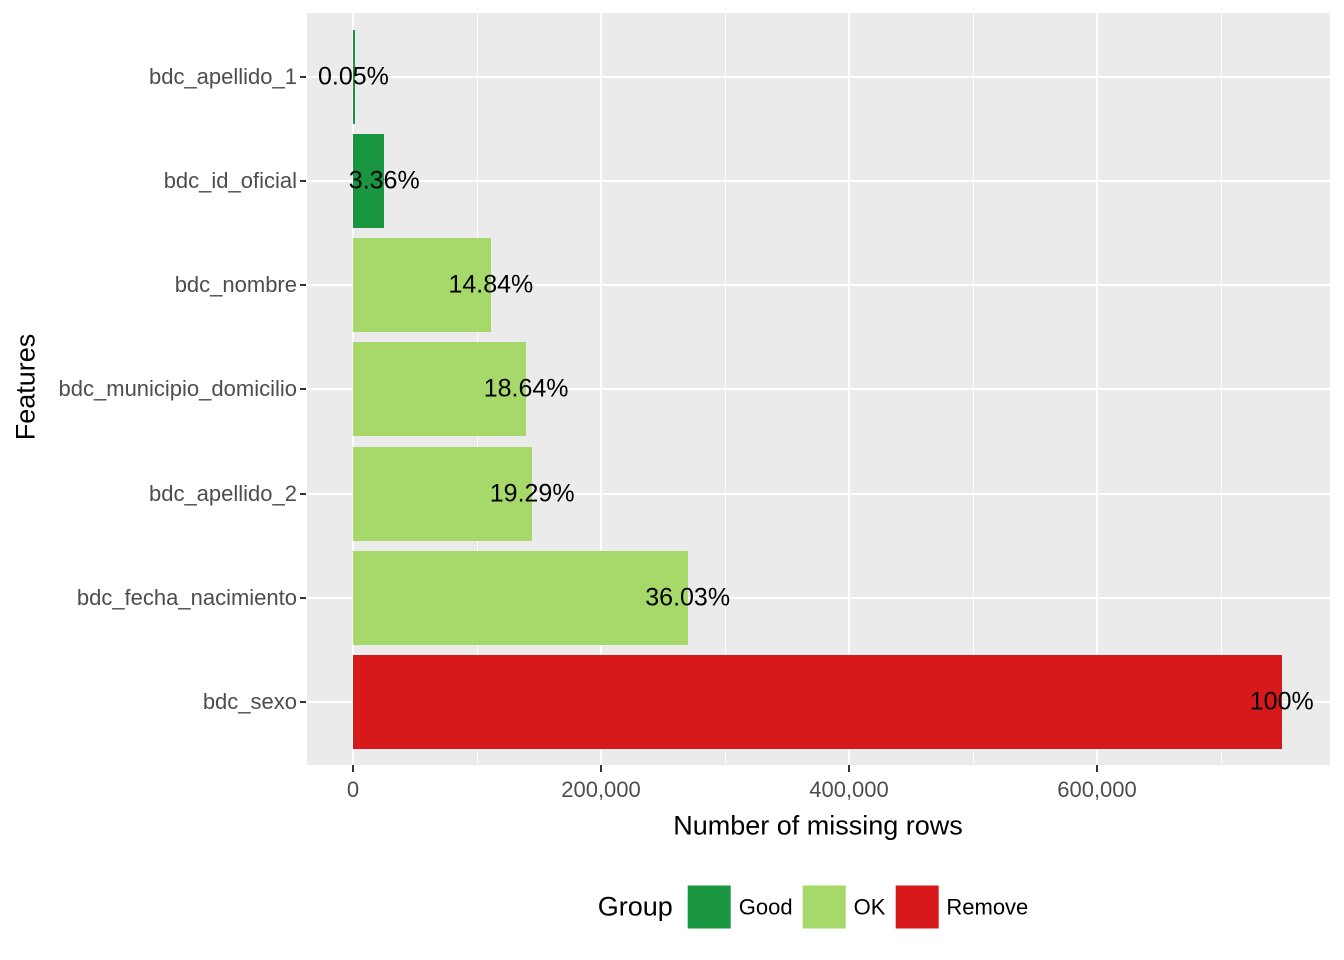 The image size is (1344, 960). I want to click on y-axis-label-bdc_apellido_2: bdc_apellido_2, so click(222, 493).